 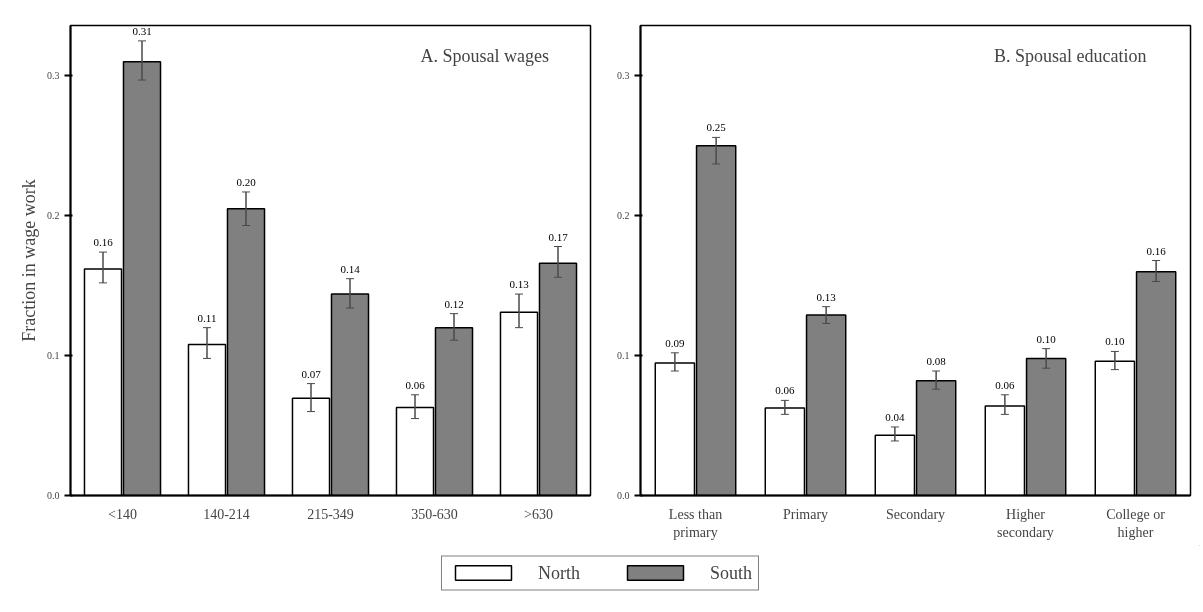 What do you see at coordinates (207, 317) in the screenshot?
I see `data-label: 0.11` at bounding box center [207, 317].